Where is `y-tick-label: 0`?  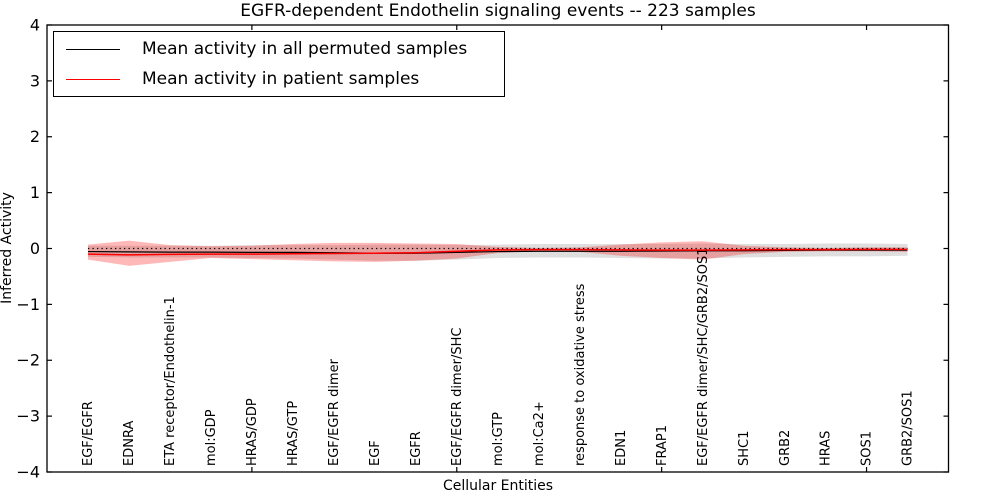
y-tick-label: 0 is located at coordinates (35, 248).